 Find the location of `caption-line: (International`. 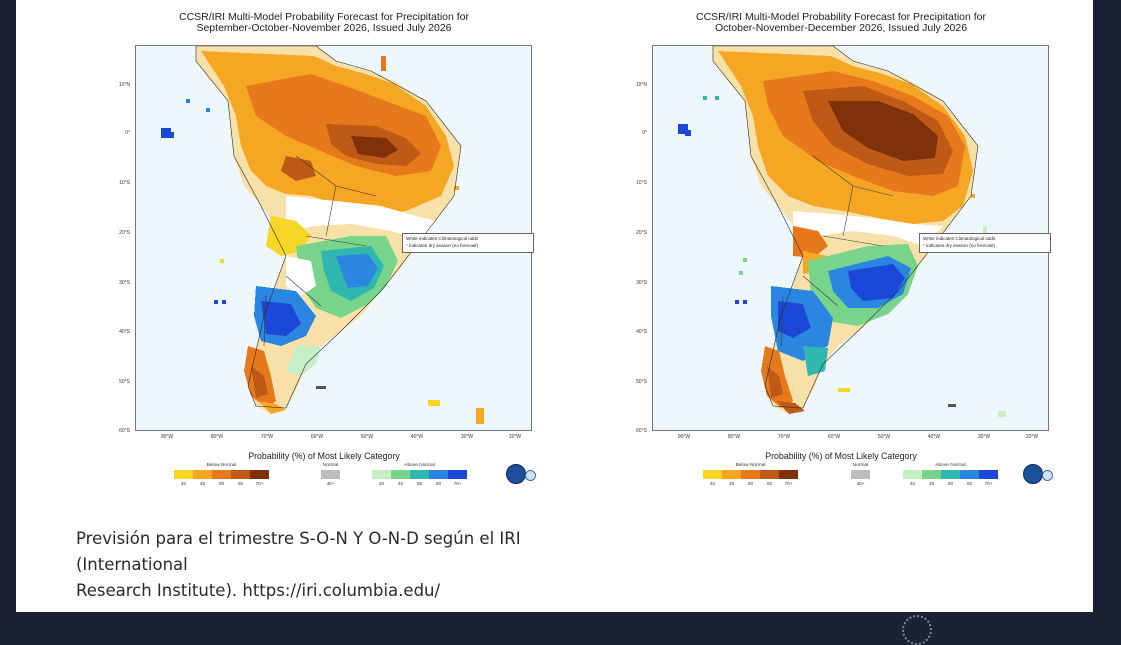

caption-line: (International is located at coordinates (132, 564).